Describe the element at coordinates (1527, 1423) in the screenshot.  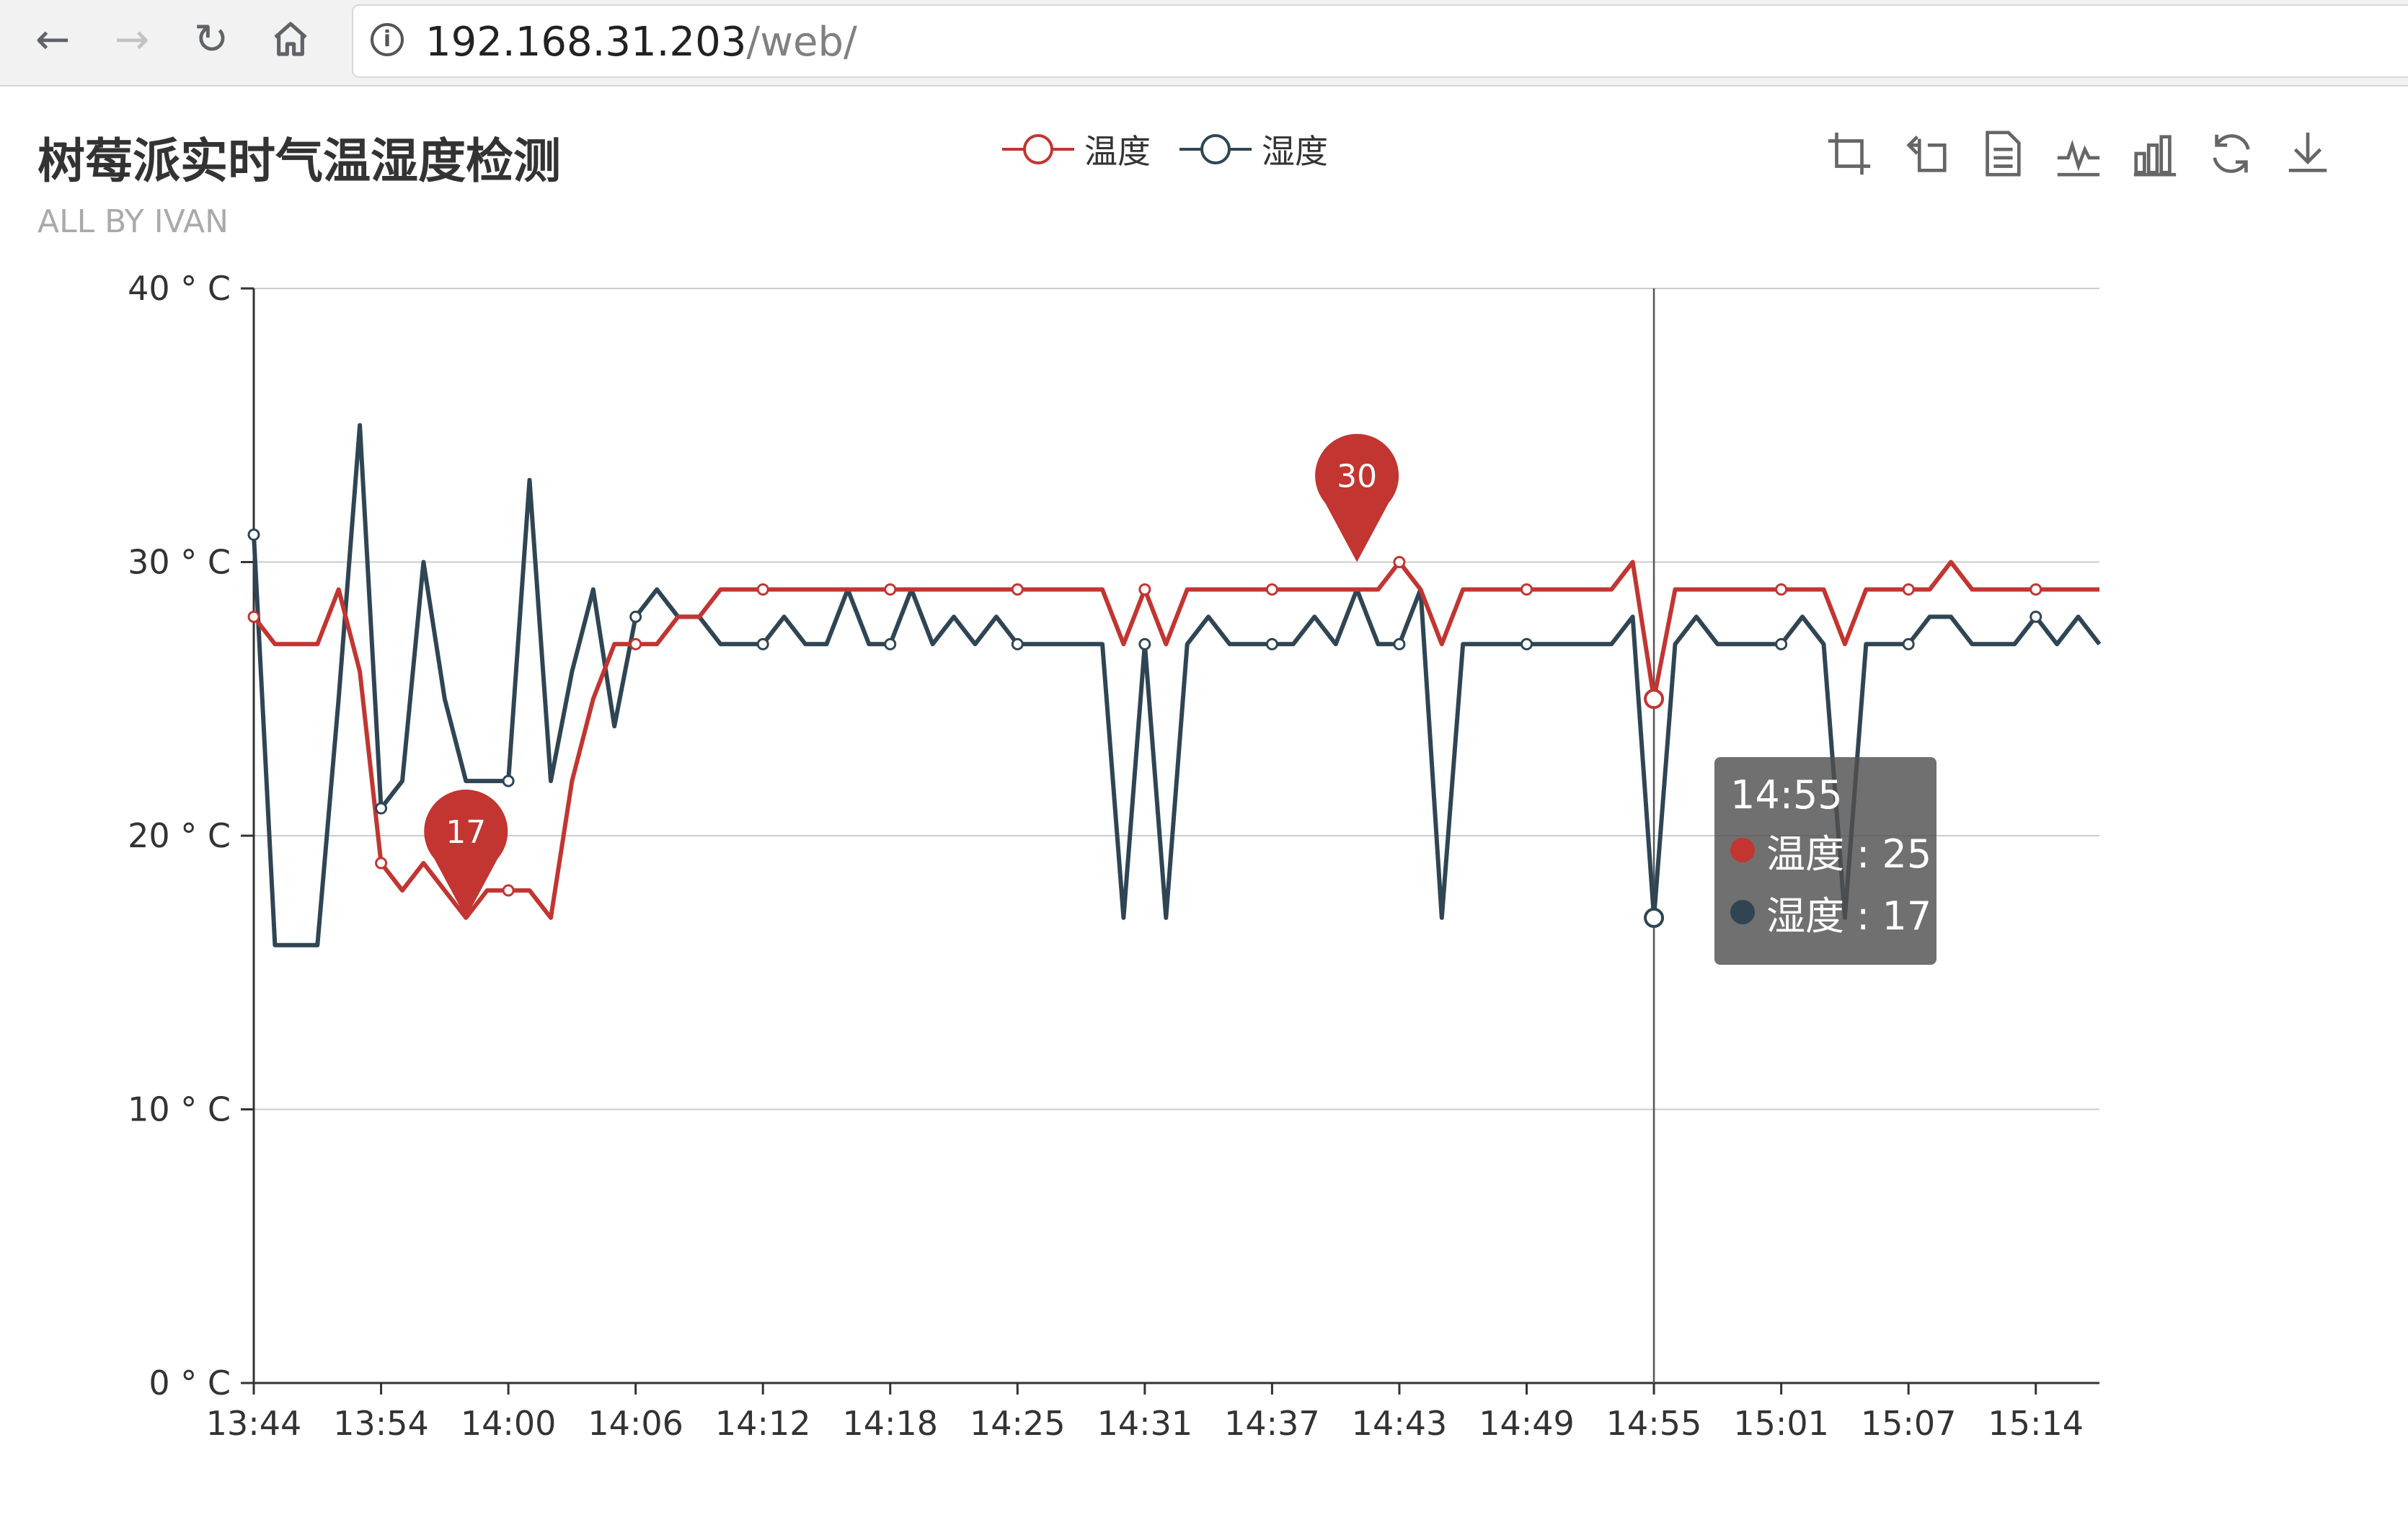
I see `x-tick-label: 14:49` at that location.